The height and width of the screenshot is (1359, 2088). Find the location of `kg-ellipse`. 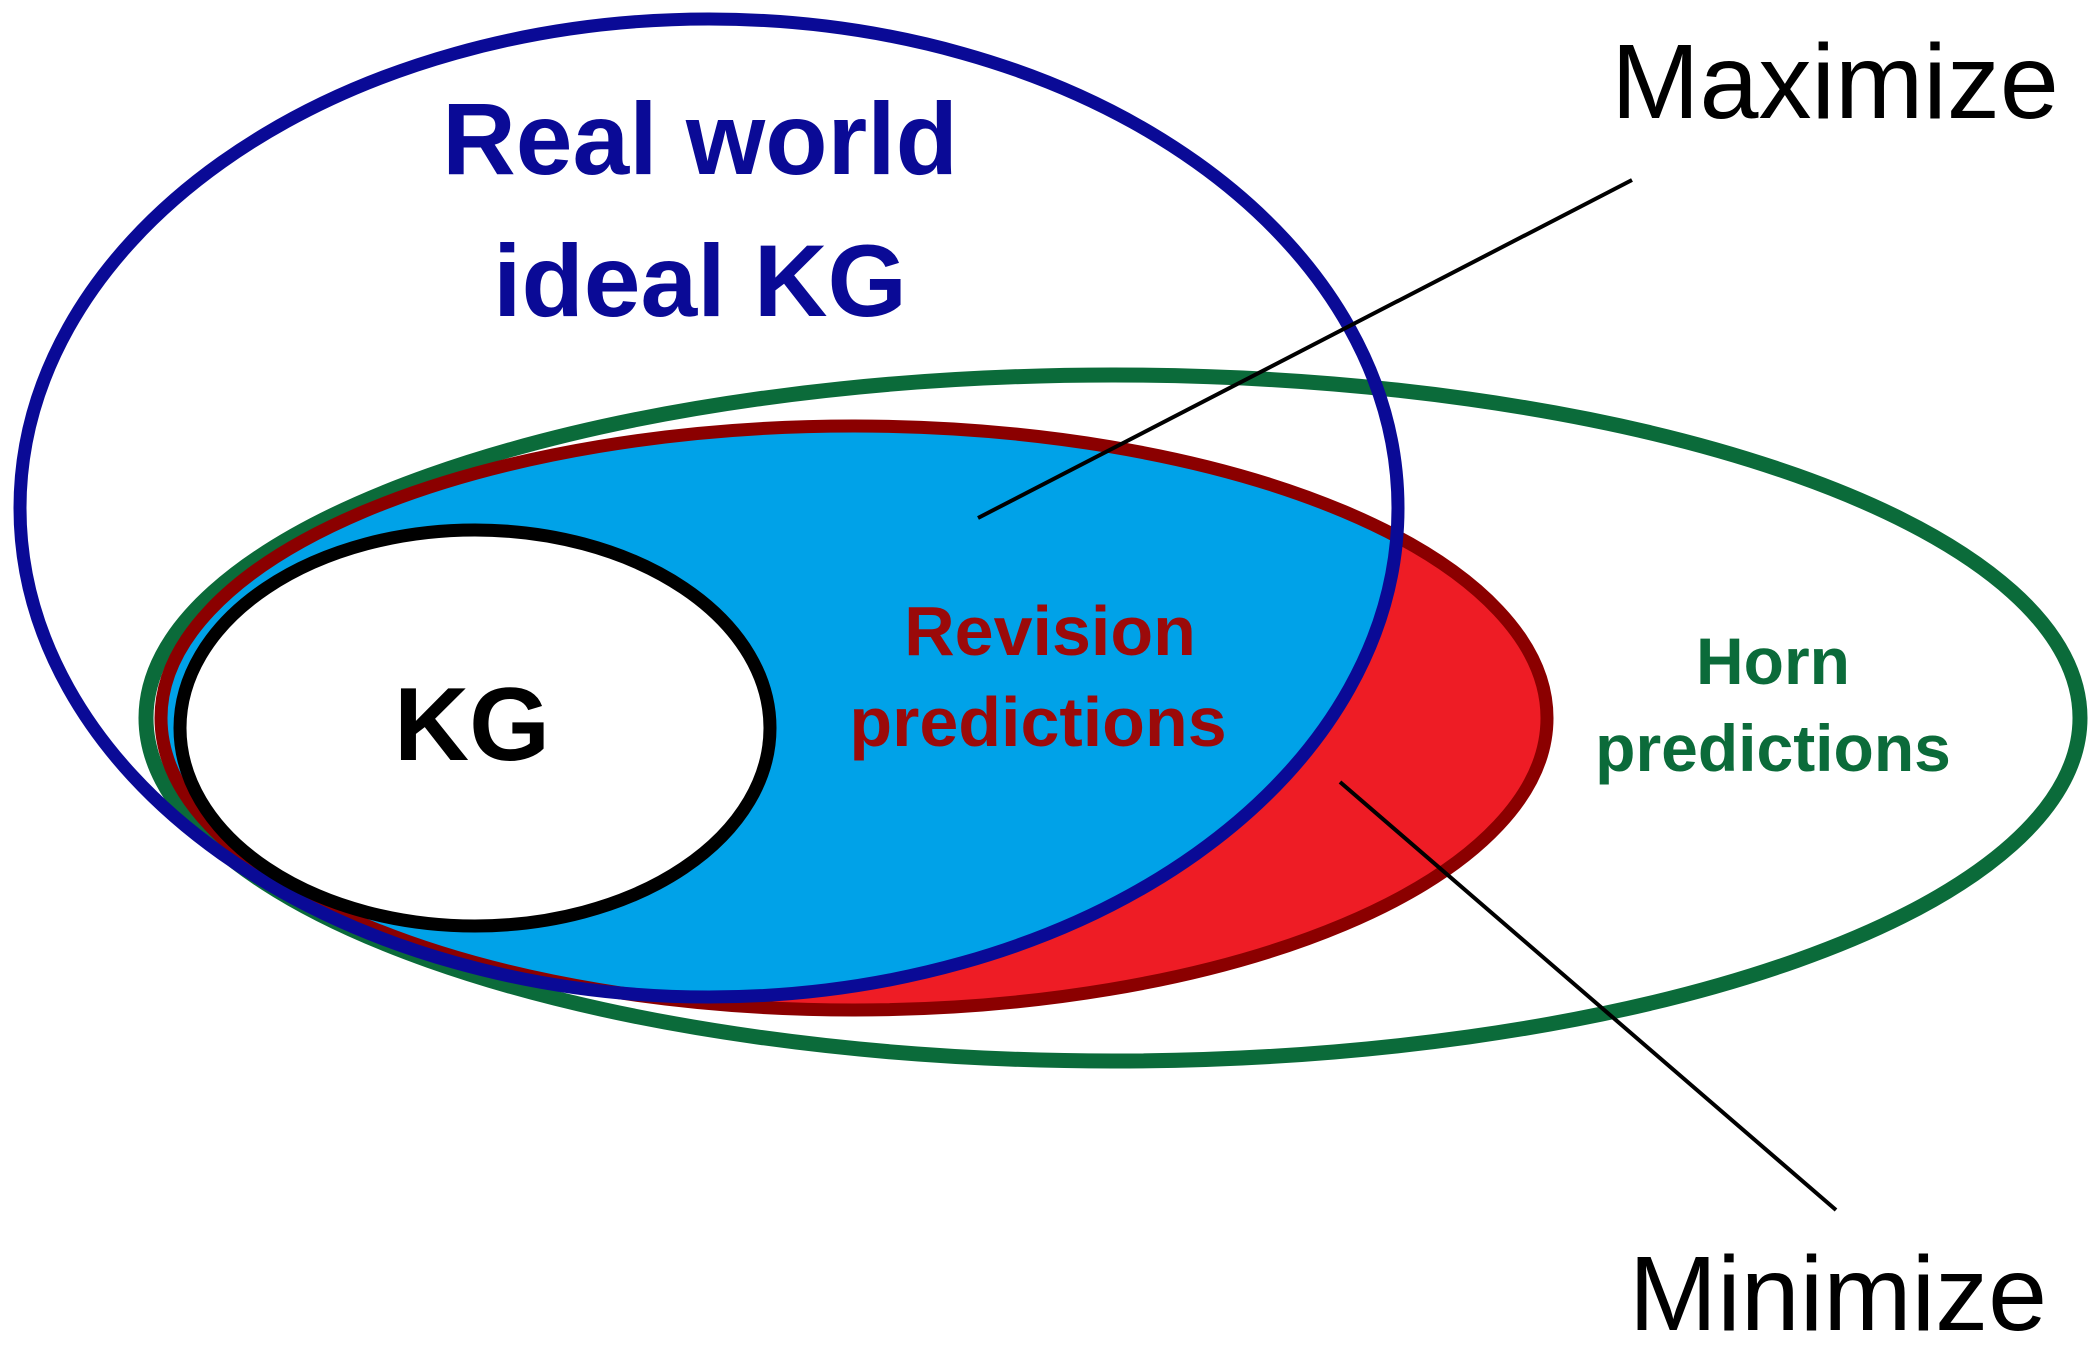

kg-ellipse is located at coordinates (475, 728).